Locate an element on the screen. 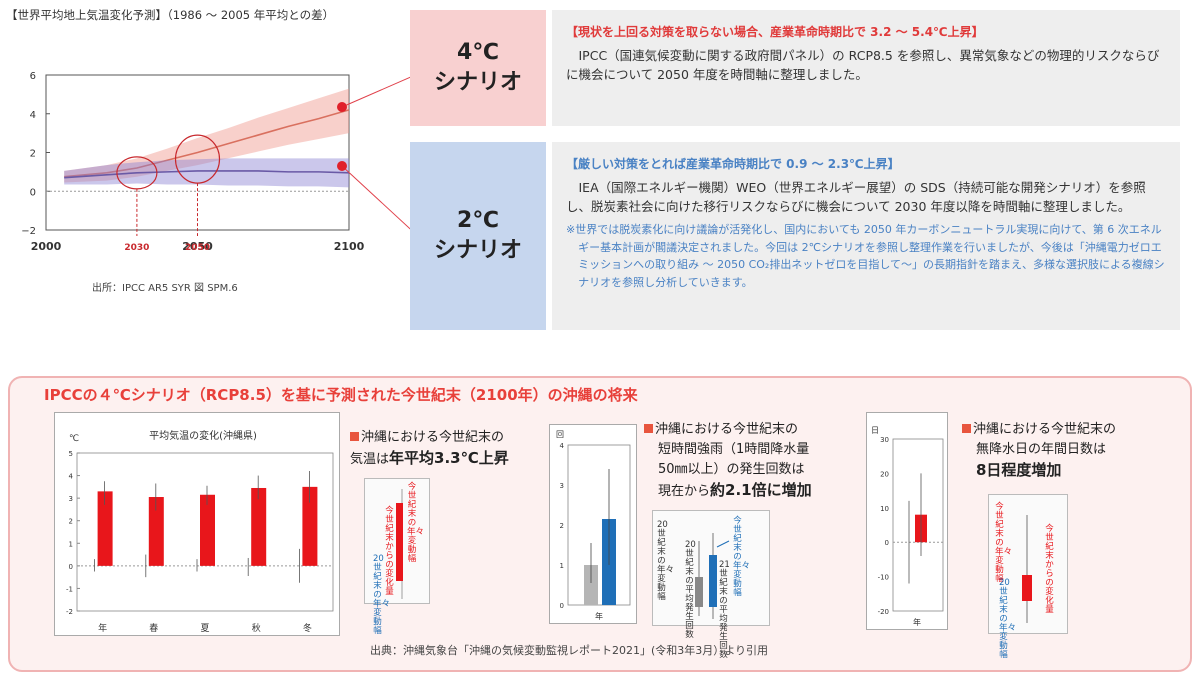  dry-caption-value: 8日程度増加 is located at coordinates (1019, 470).